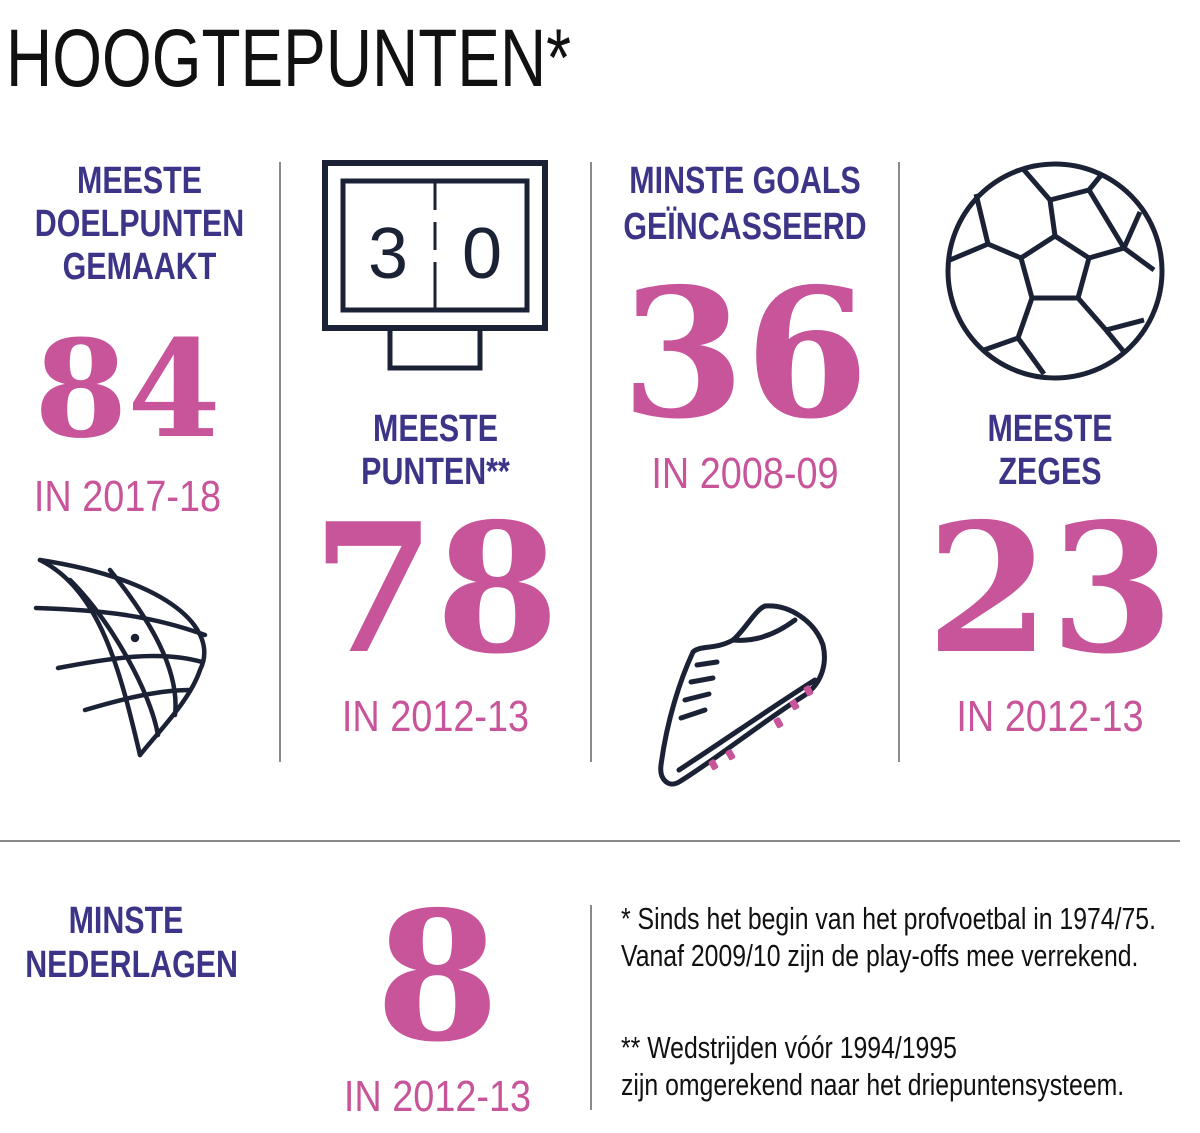  What do you see at coordinates (388, 254) in the screenshot?
I see `scoreboard-left-digit: 3` at bounding box center [388, 254].